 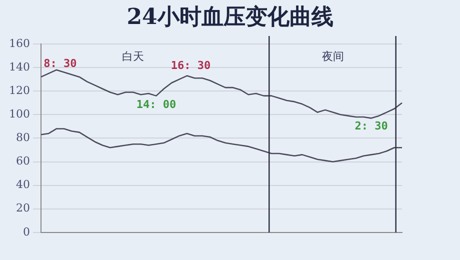 What do you see at coordinates (23, 185) in the screenshot?
I see `y-tick-label: 40` at bounding box center [23, 185].